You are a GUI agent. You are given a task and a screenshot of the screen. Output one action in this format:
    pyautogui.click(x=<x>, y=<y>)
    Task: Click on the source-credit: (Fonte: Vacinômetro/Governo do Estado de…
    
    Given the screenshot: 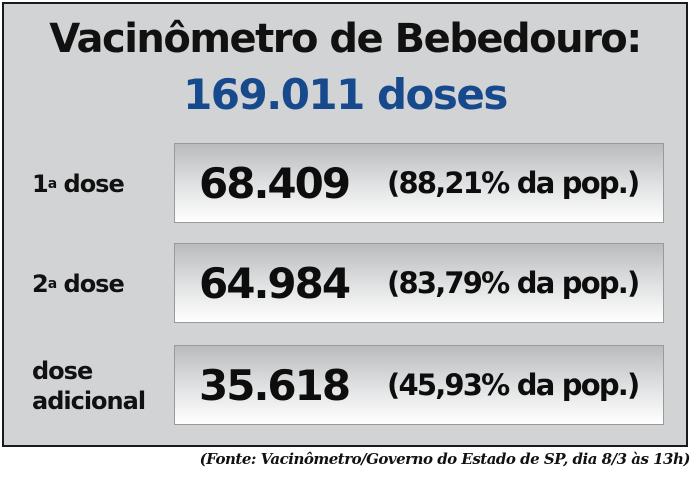 What is the action you would take?
    pyautogui.click(x=445, y=459)
    